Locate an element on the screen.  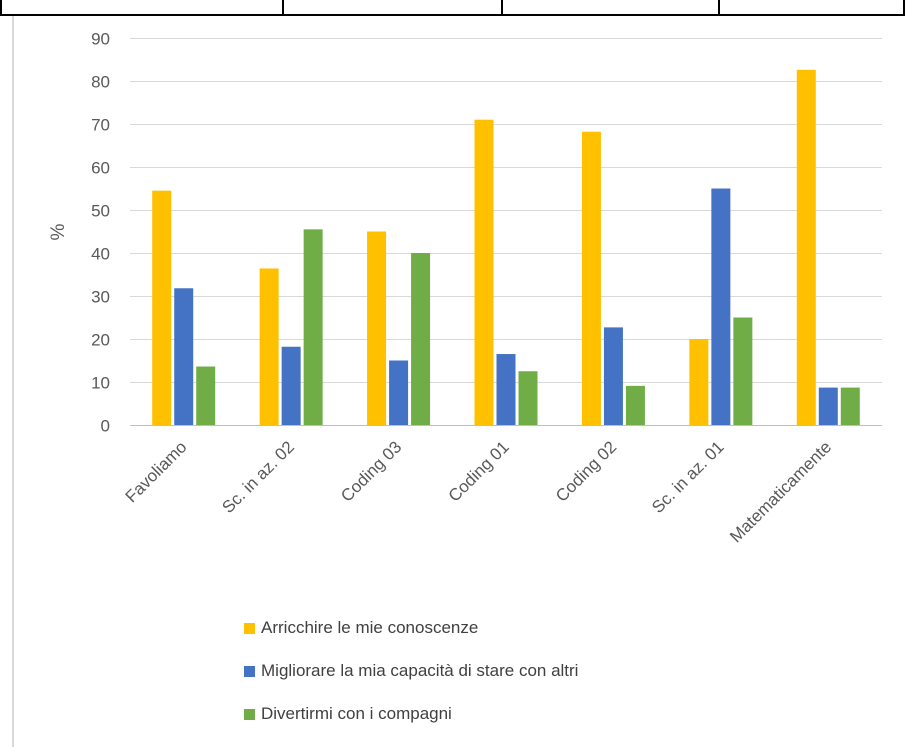
legend-item: Divertirmi con i compagni is located at coordinates (411, 714).